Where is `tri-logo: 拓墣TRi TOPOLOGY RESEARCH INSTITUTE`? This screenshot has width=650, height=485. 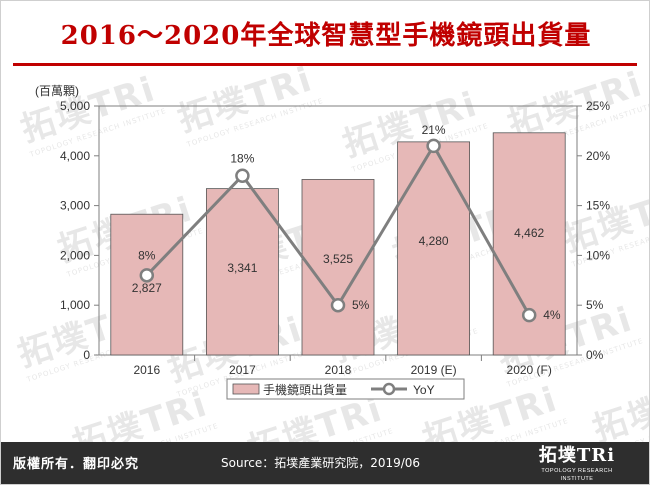
tri-logo: 拓墣TRi TOPOLOGY RESEARCH INSTITUTE is located at coordinates (577, 463).